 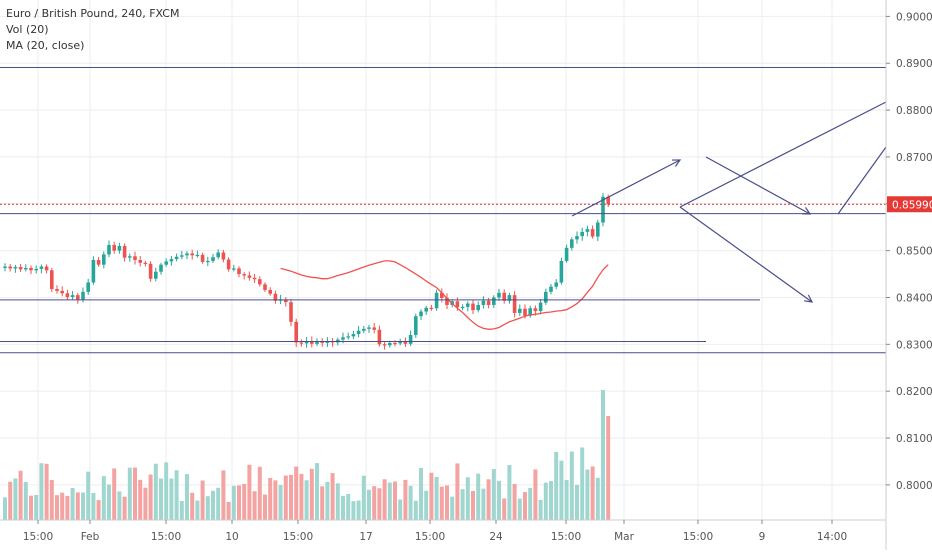 I want to click on time-tick-label: 17, so click(x=365, y=537).